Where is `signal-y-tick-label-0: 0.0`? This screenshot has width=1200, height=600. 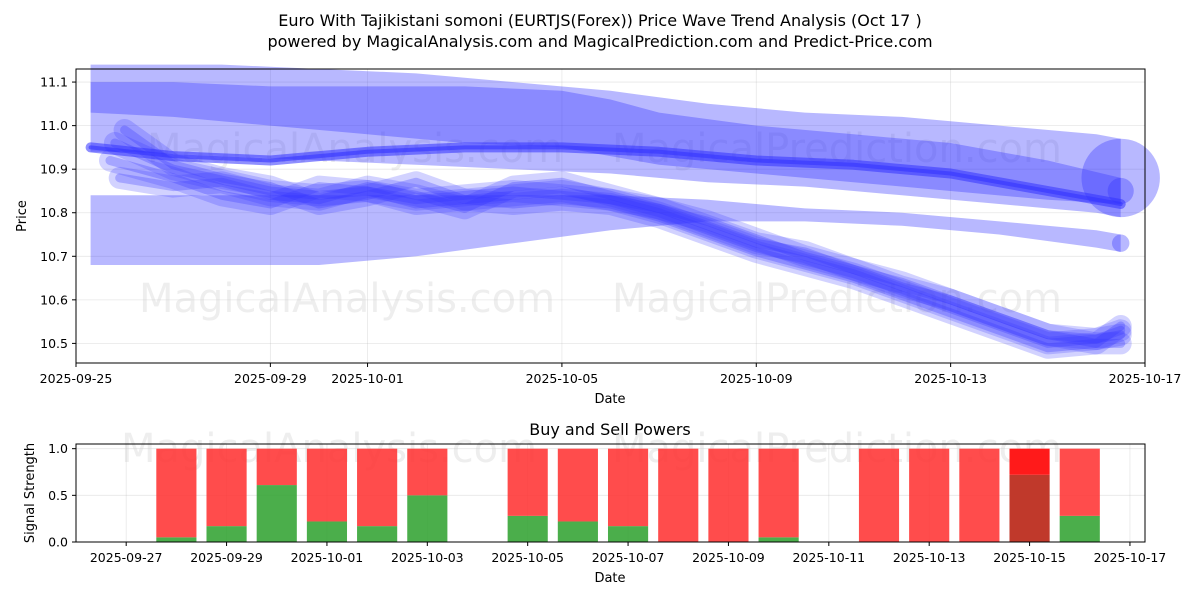 signal-y-tick-label-0: 0.0 is located at coordinates (58, 542).